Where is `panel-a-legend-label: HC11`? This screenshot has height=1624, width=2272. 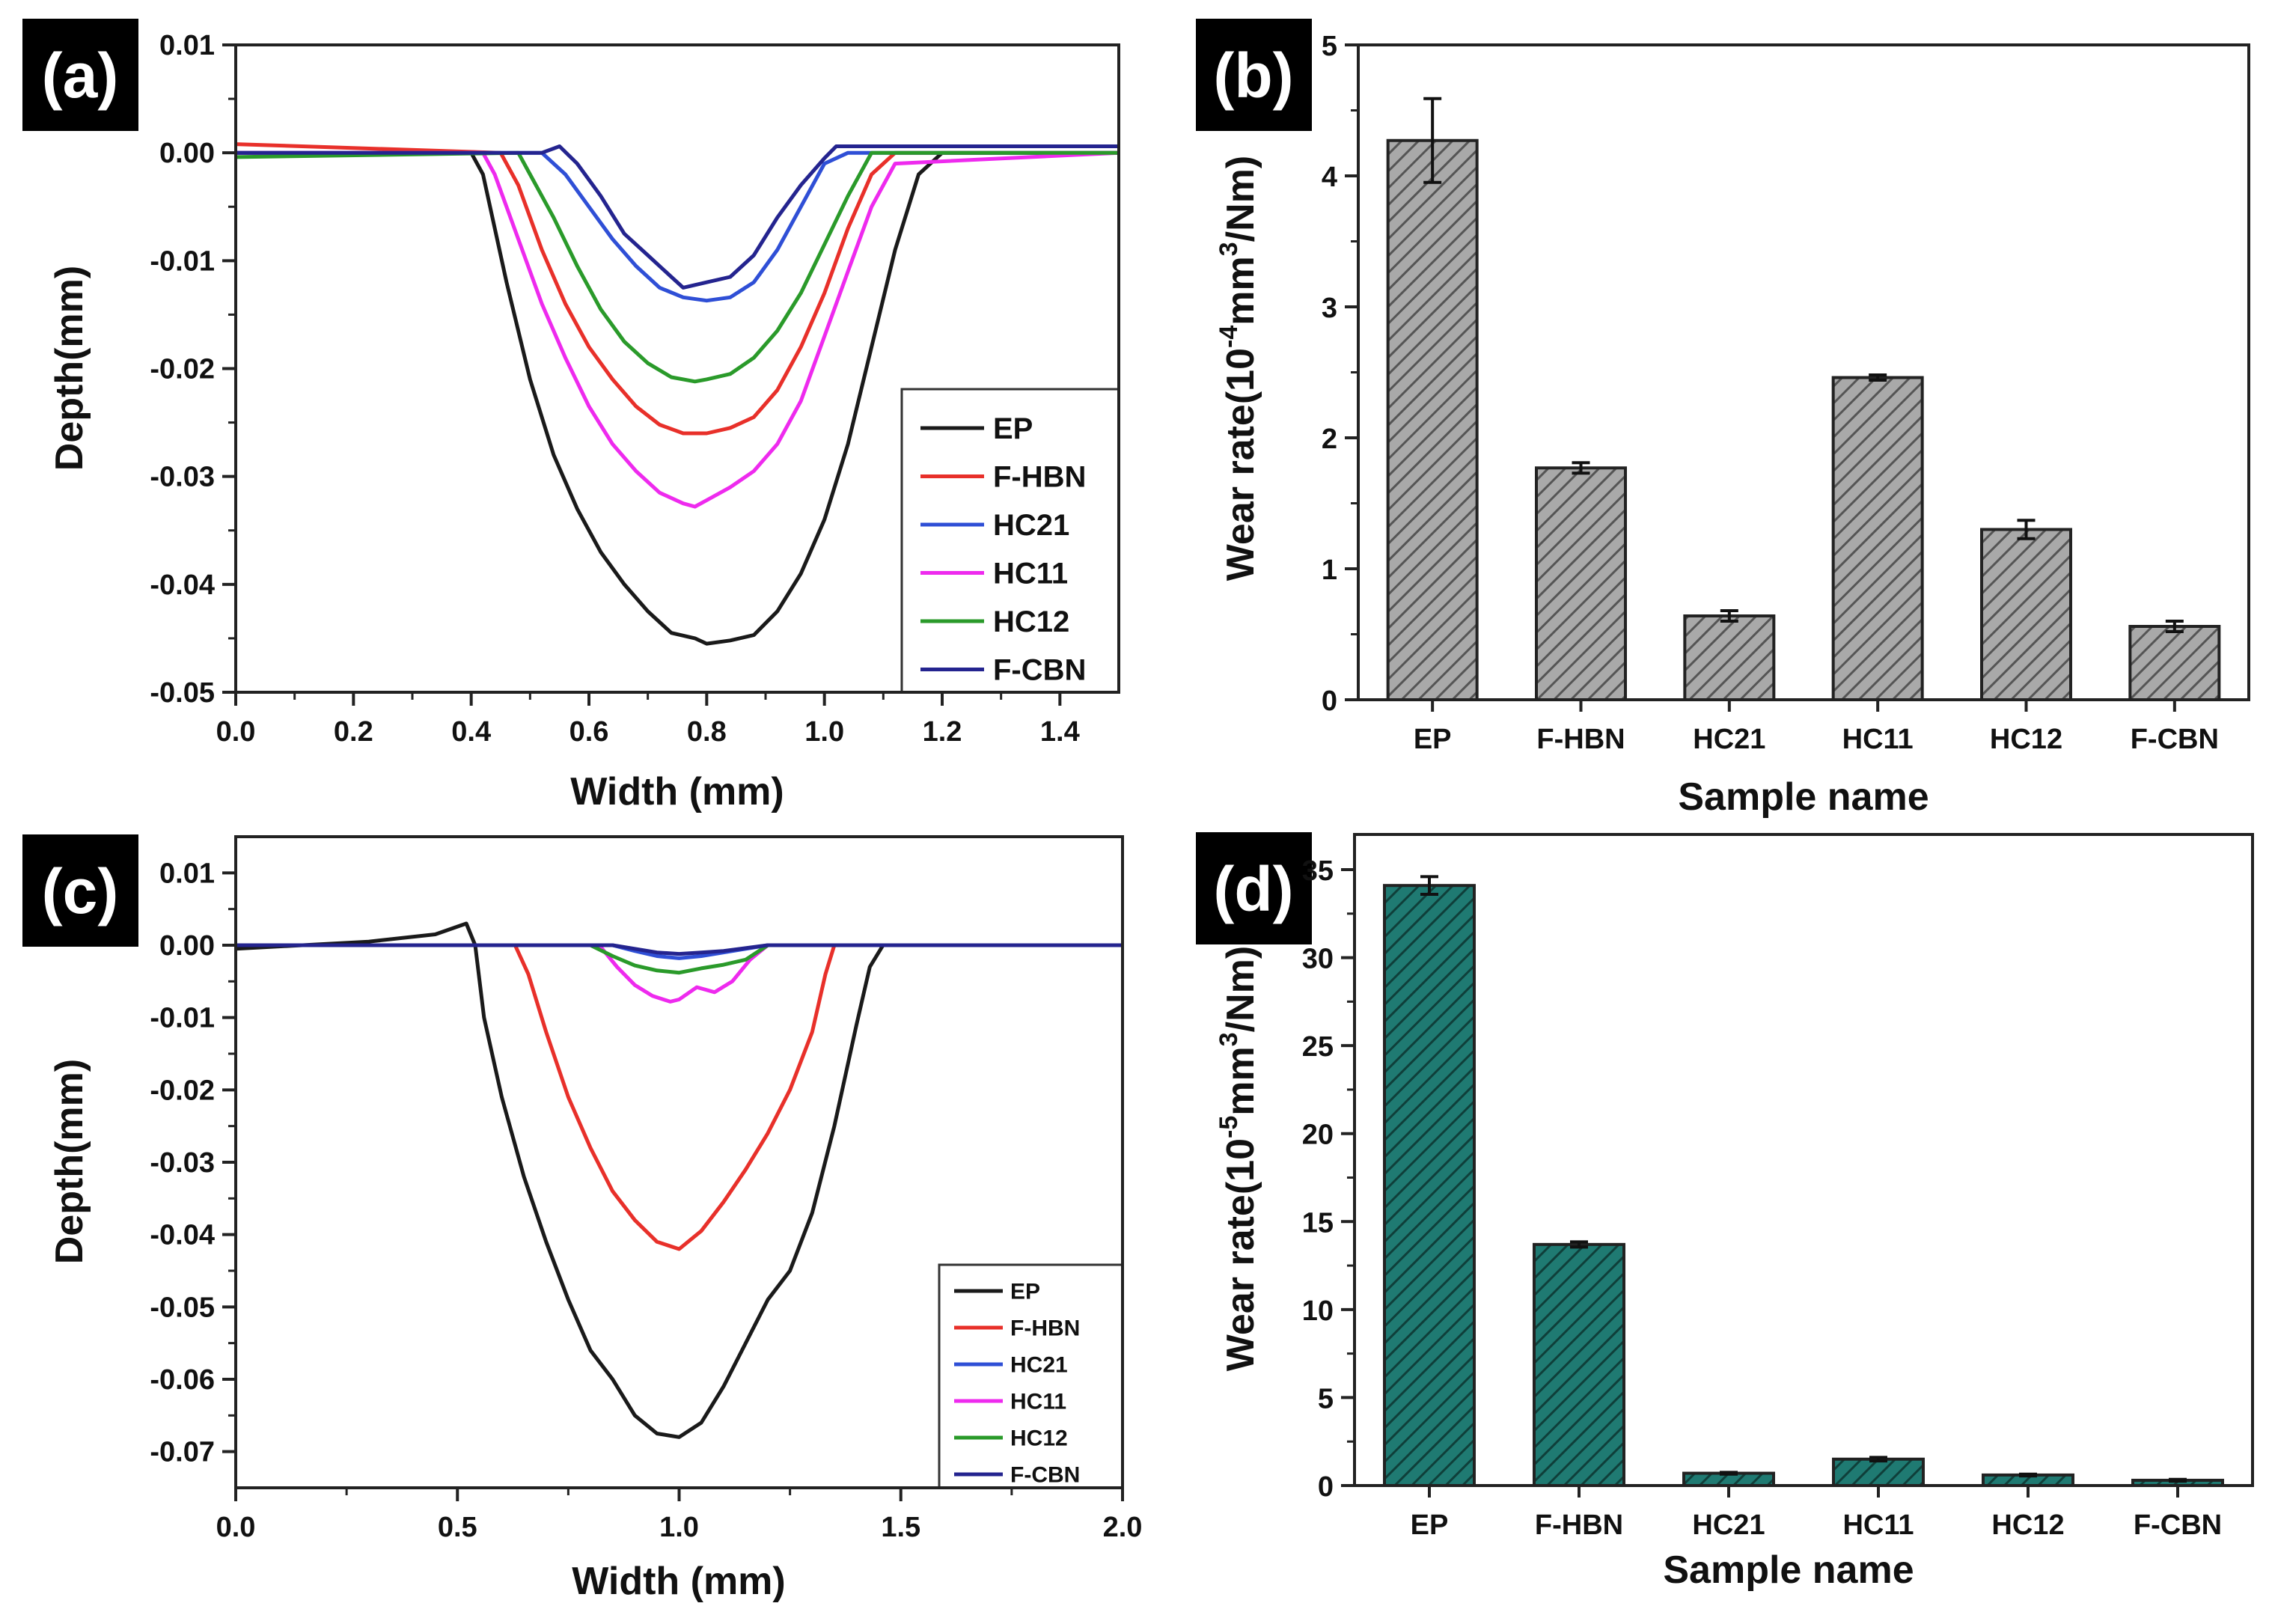 panel-a-legend-label: HC11 is located at coordinates (1030, 574).